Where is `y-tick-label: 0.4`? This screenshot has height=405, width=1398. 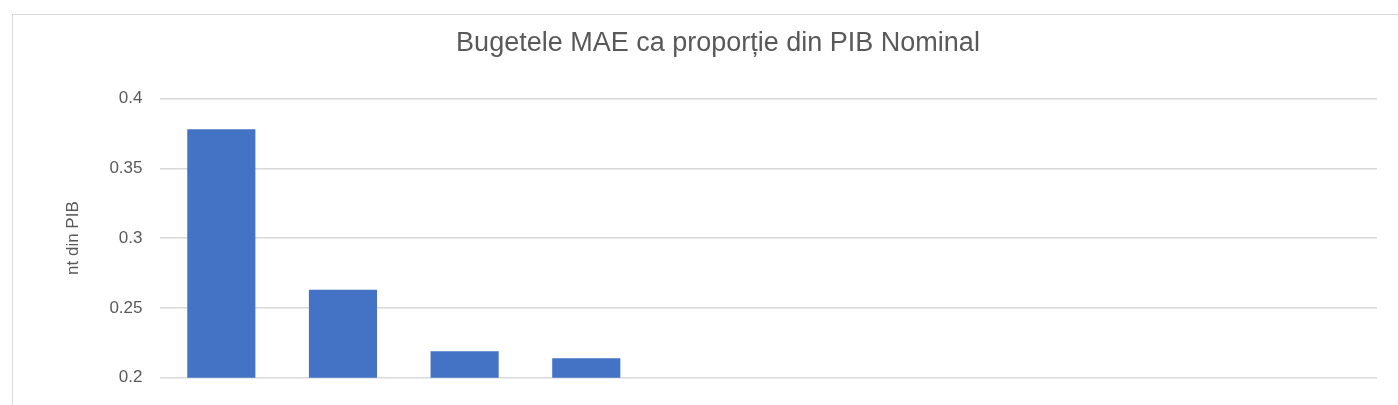 y-tick-label: 0.4 is located at coordinates (130, 98).